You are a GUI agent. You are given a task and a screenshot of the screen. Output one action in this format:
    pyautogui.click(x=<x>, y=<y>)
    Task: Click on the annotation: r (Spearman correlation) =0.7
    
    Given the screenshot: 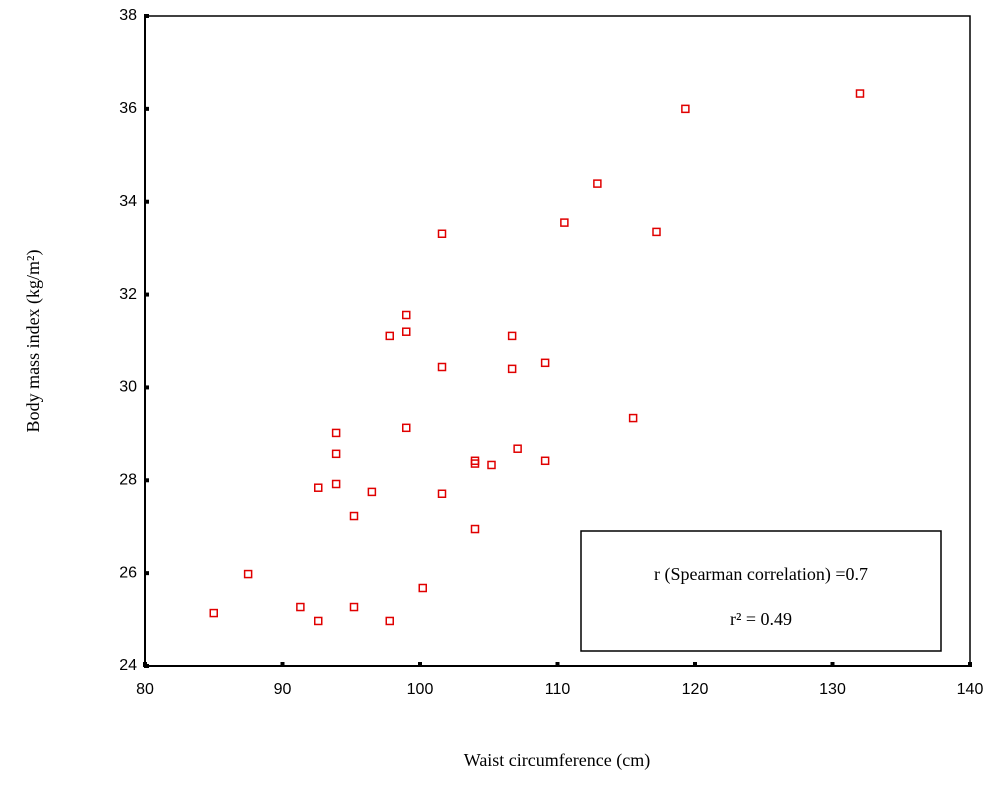 What is the action you would take?
    pyautogui.click(x=761, y=574)
    